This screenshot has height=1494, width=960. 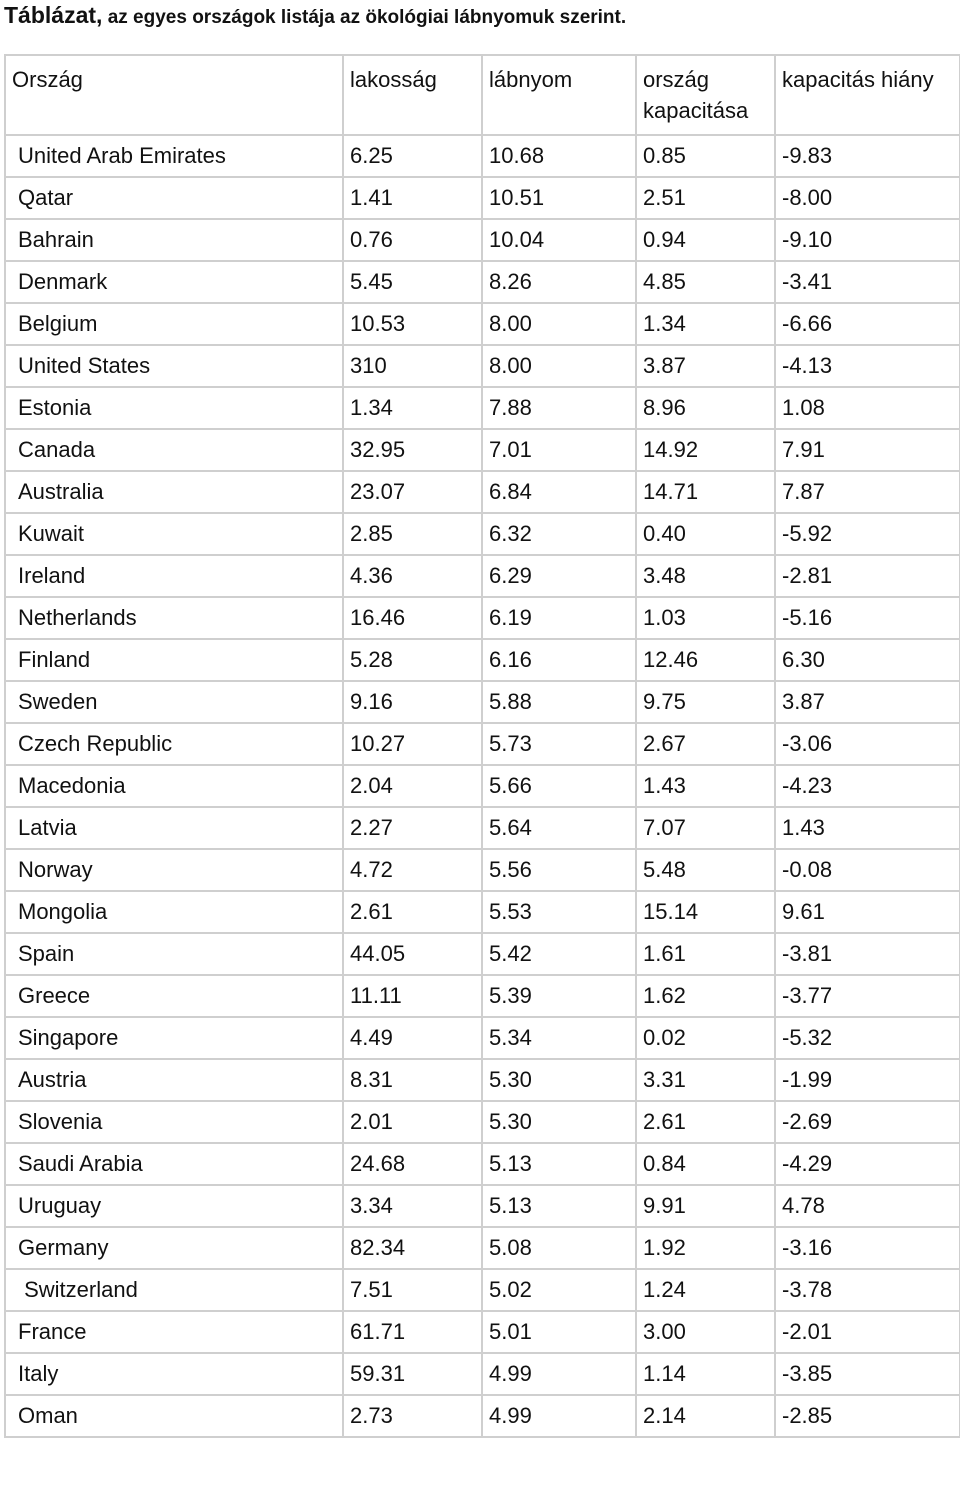 I want to click on cell-country: Latvia, so click(x=174, y=828).